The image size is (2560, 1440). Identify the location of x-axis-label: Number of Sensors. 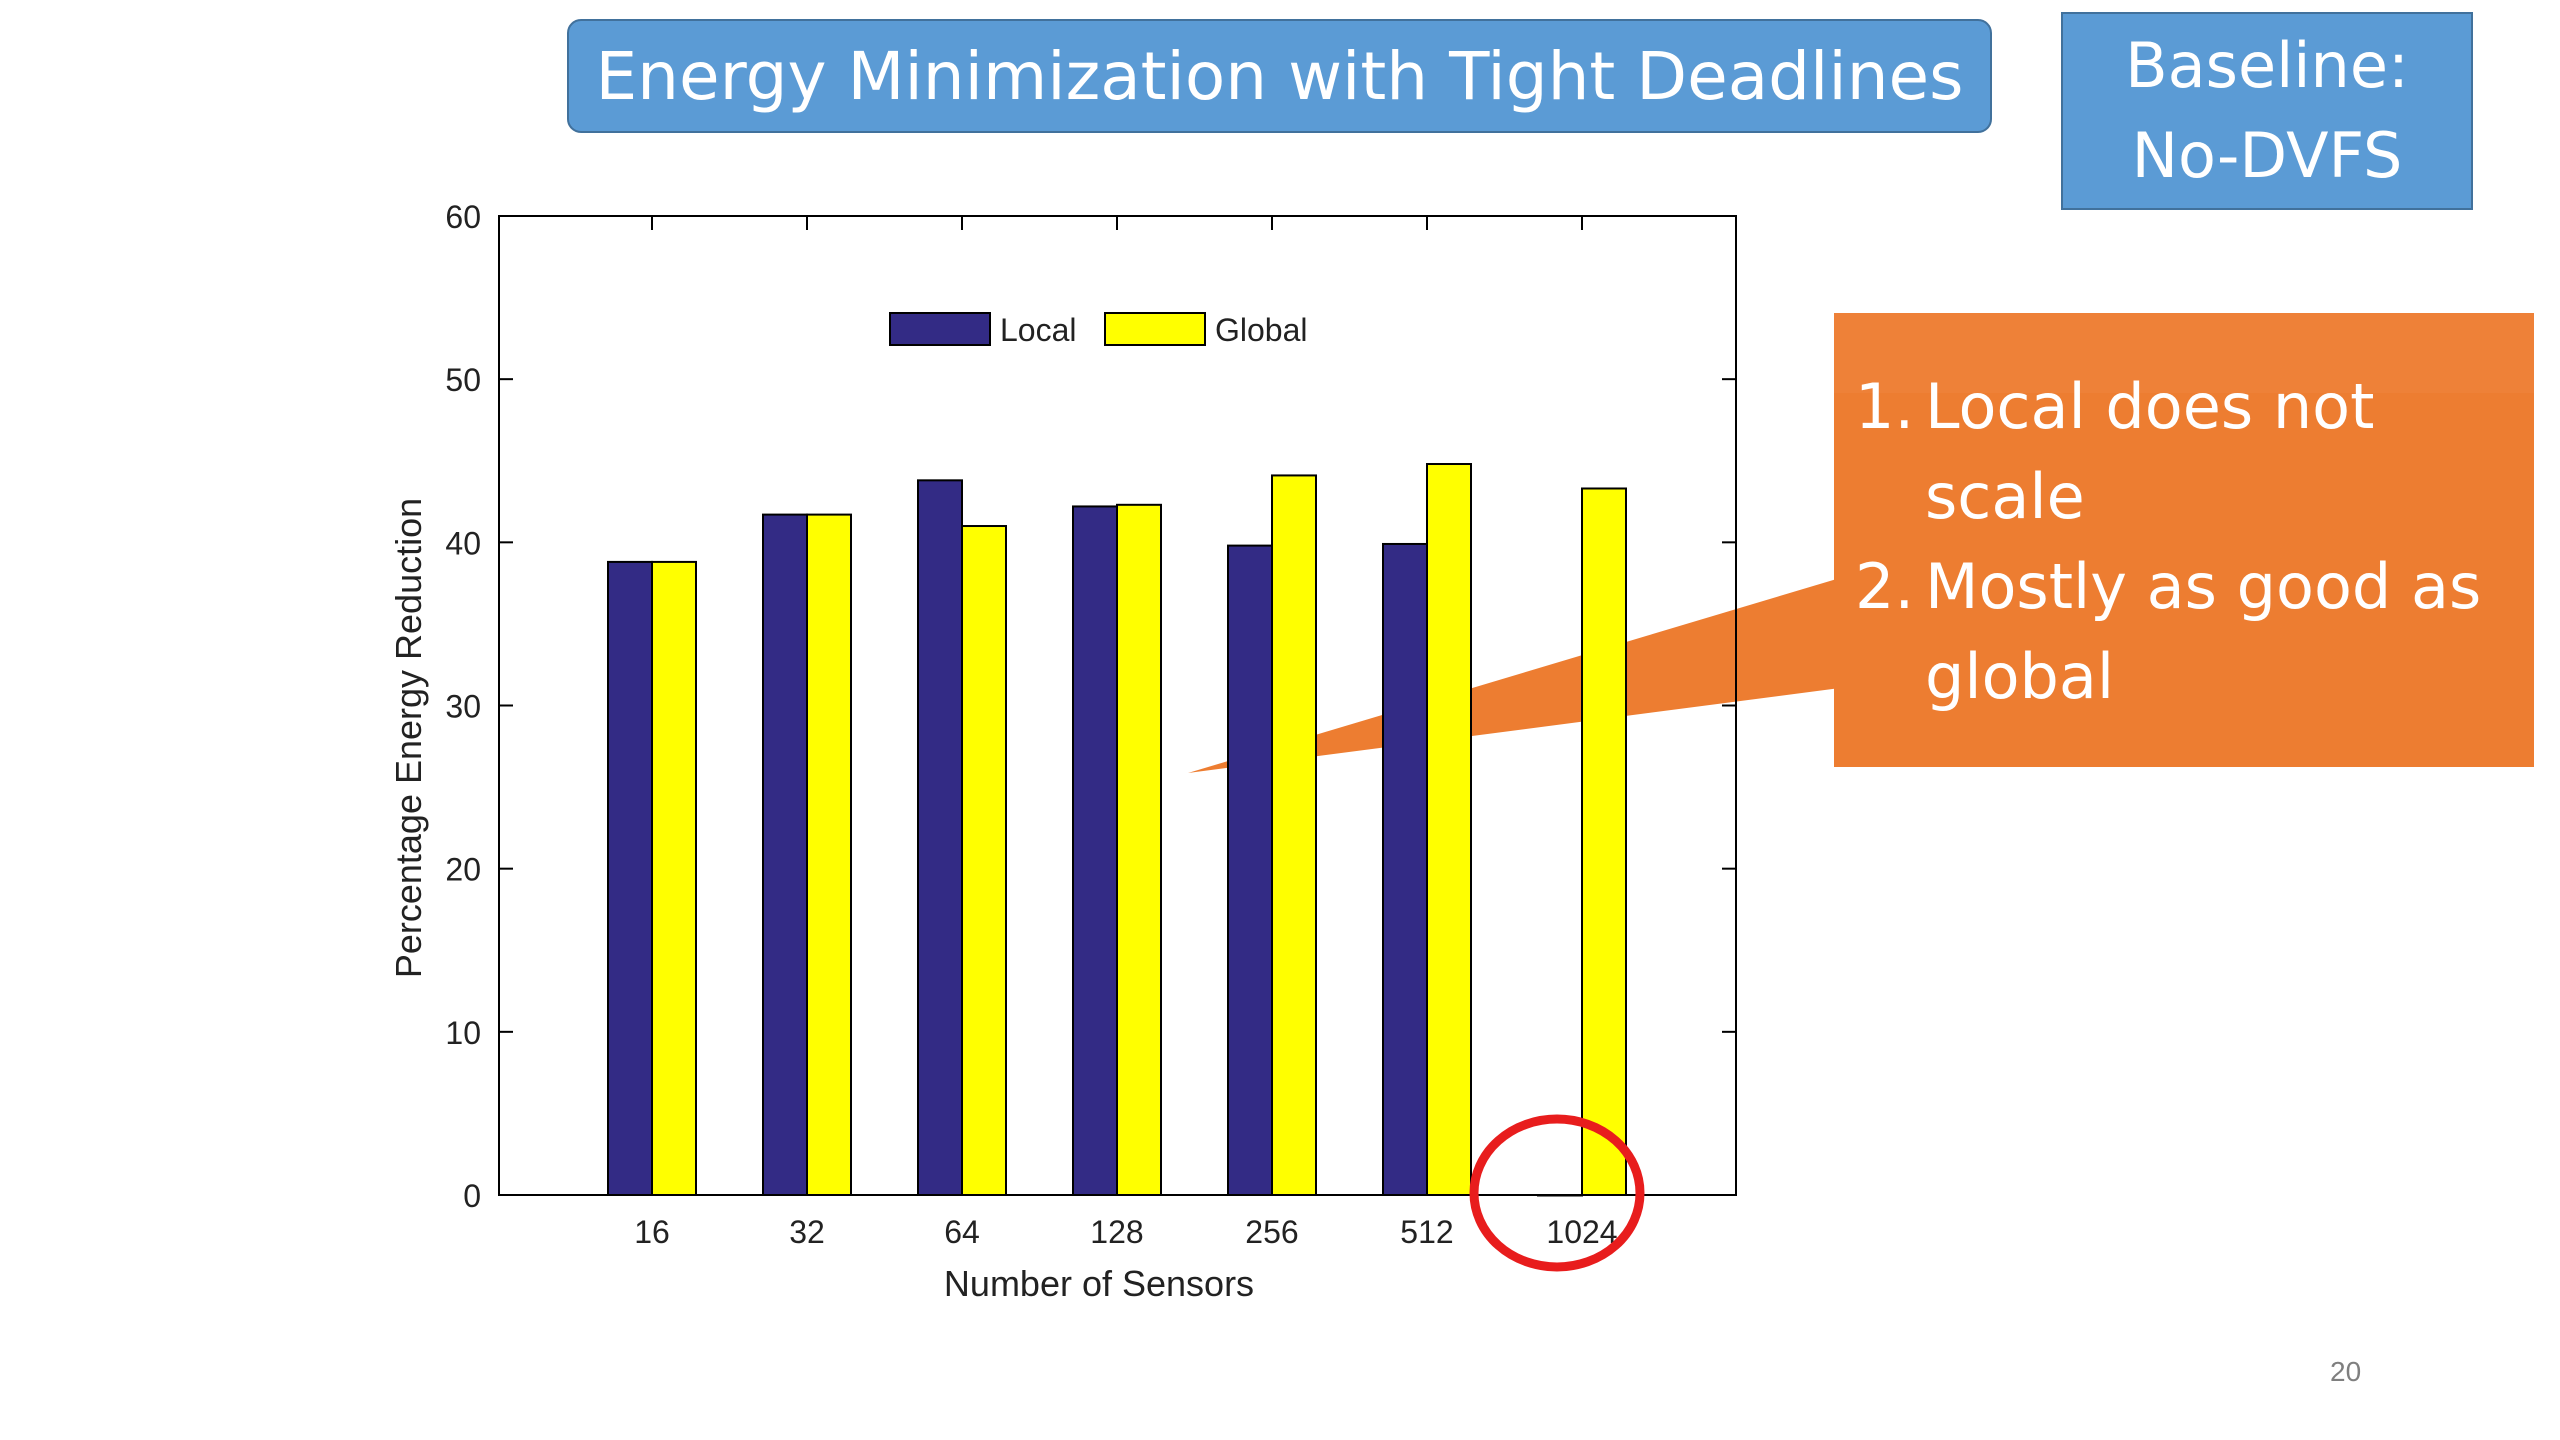
(1099, 1283).